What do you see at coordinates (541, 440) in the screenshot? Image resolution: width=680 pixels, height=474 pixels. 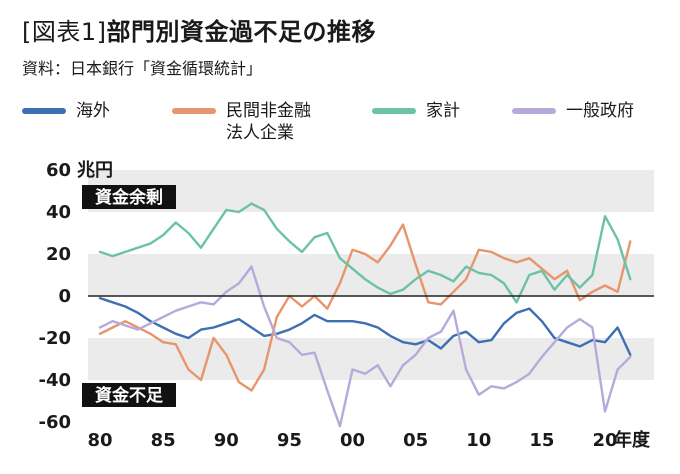 I see `x-tick-label: 15` at bounding box center [541, 440].